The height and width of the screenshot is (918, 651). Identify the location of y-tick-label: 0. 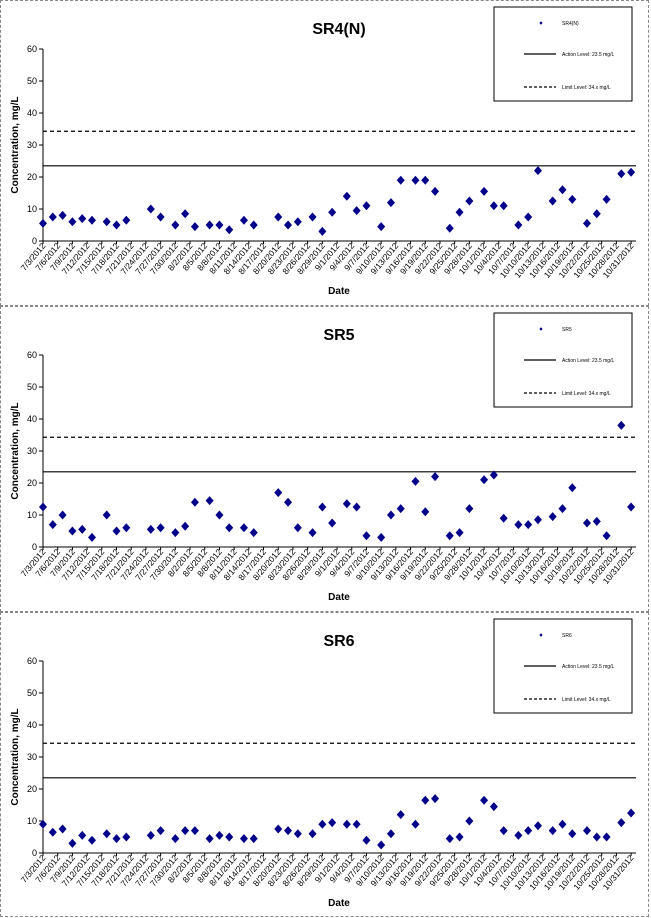
(34, 547).